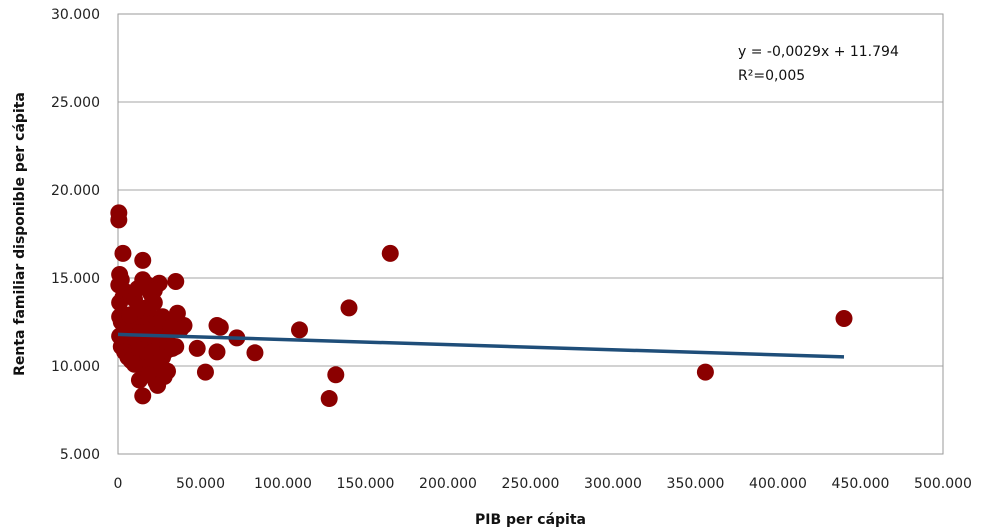 The width and height of the screenshot is (985, 530). Describe the element at coordinates (531, 484) in the screenshot. I see `x-tick-label: 250.000` at that location.